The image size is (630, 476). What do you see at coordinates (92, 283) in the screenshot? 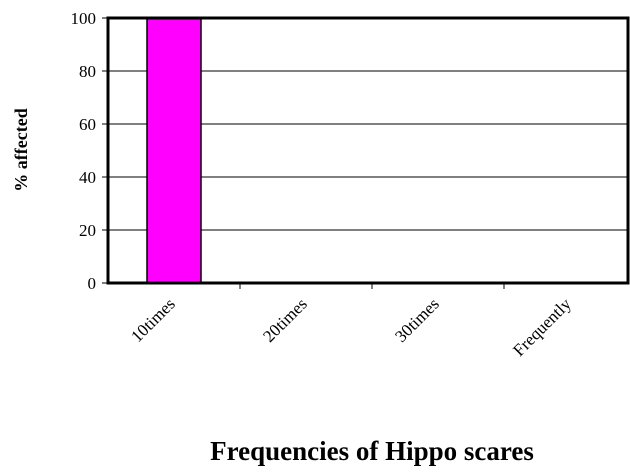
I see `y-tick-label: 0` at bounding box center [92, 283].